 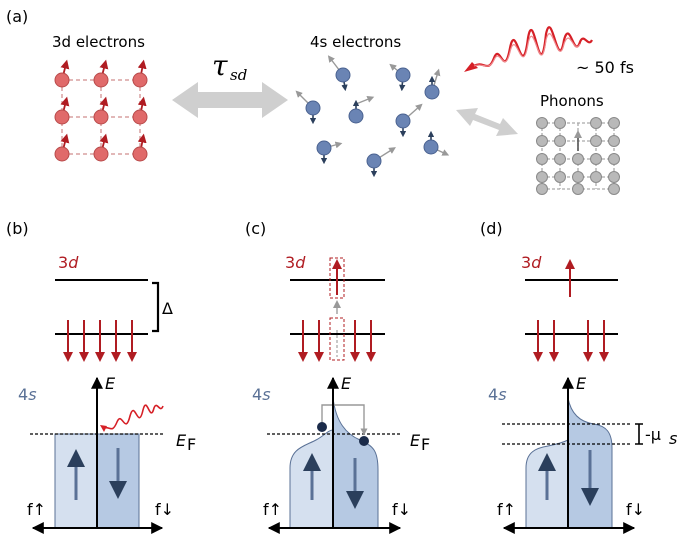 What do you see at coordinates (98, 42) in the screenshot?
I see `d-electrons-label: 3d electrons` at bounding box center [98, 42].